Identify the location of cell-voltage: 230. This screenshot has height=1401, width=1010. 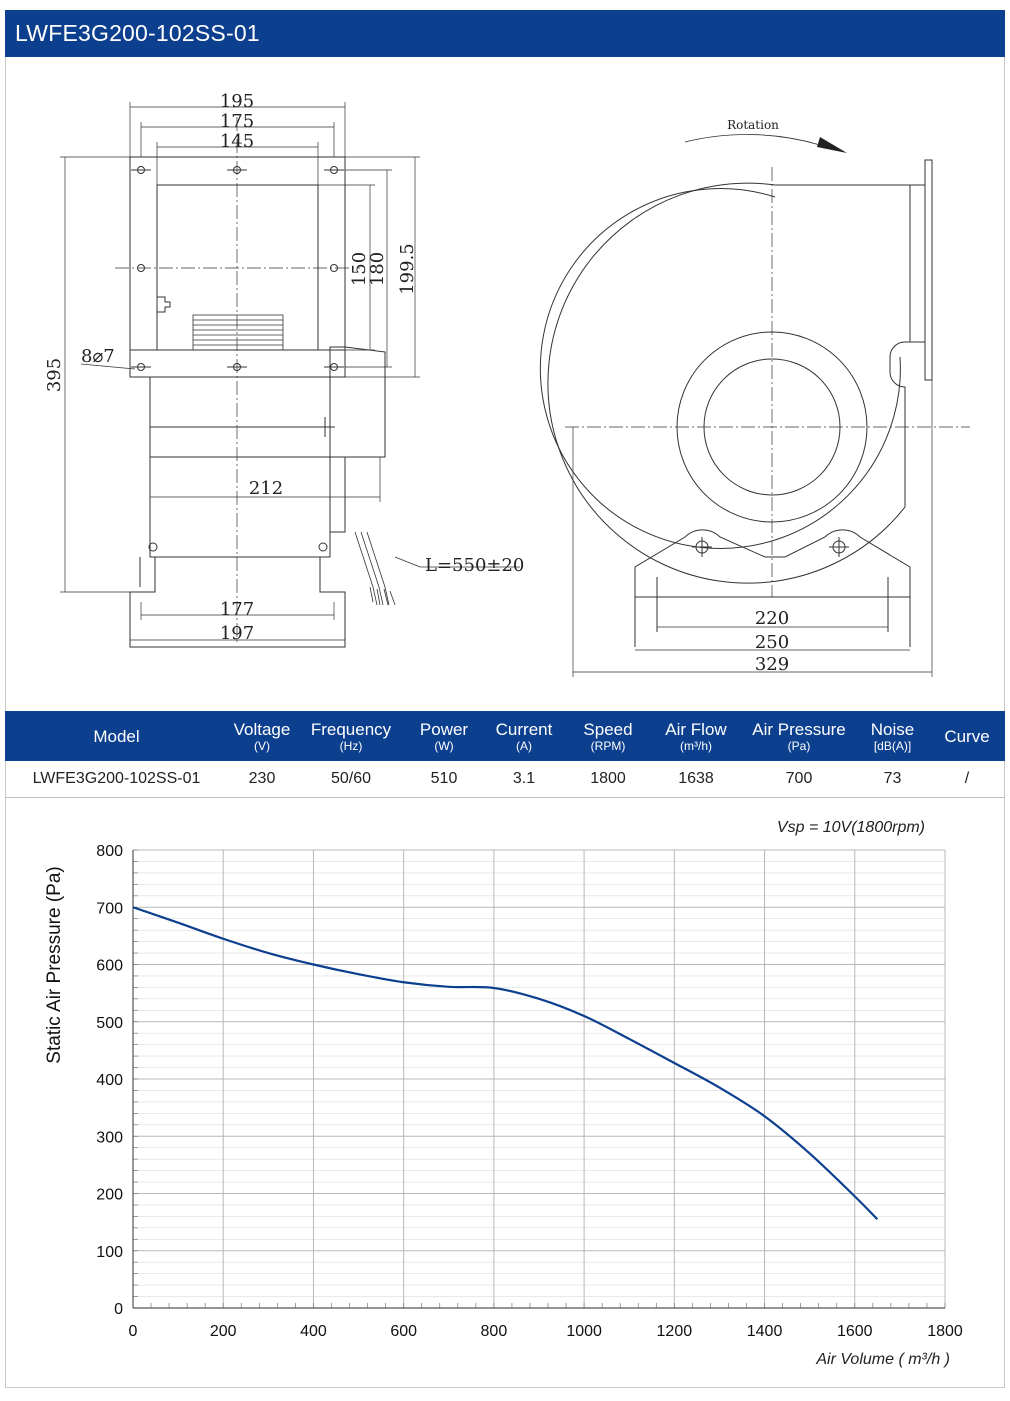
(262, 779).